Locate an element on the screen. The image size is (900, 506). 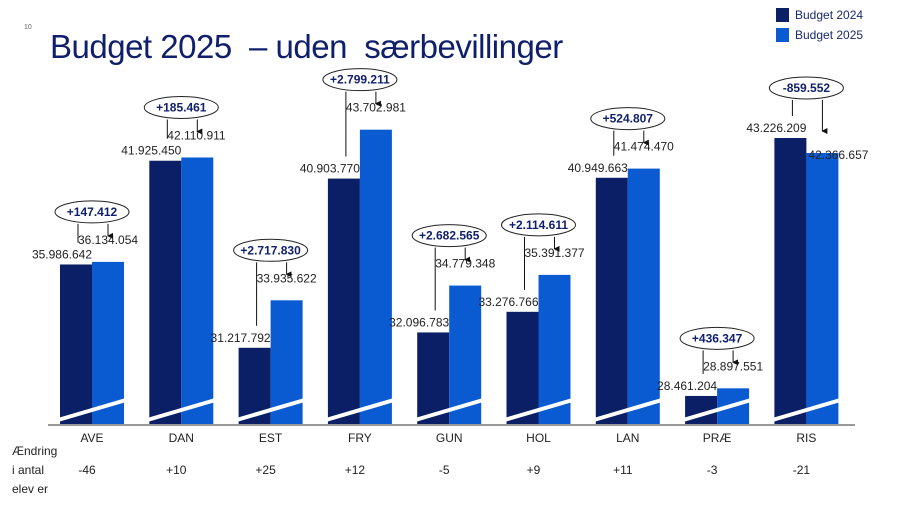
x-tick-label-EST: EST is located at coordinates (271, 438).